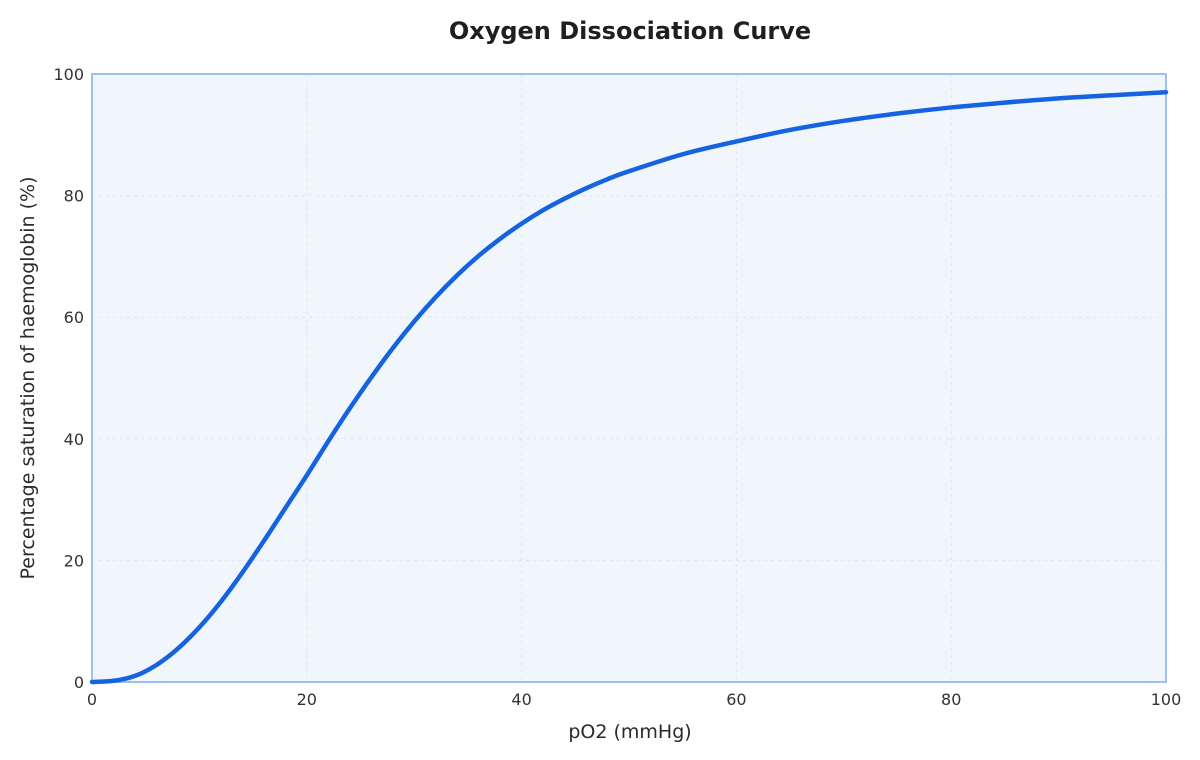 This screenshot has height=760, width=1200. I want to click on y-tick-label: 60, so click(74, 317).